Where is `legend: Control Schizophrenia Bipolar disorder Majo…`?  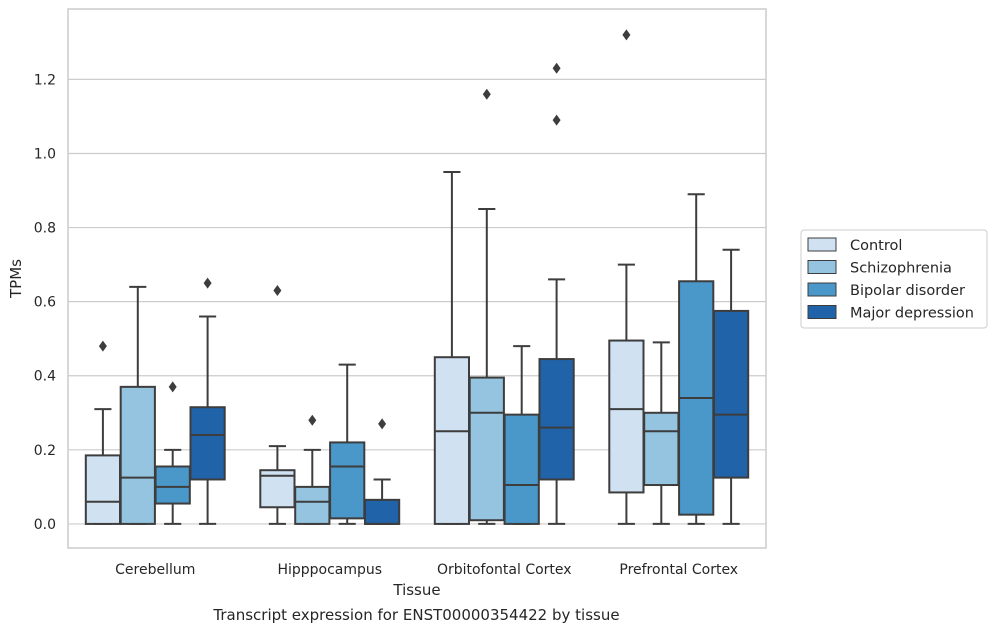
legend: Control Schizophrenia Bipolar disorder Majo… is located at coordinates (894, 279).